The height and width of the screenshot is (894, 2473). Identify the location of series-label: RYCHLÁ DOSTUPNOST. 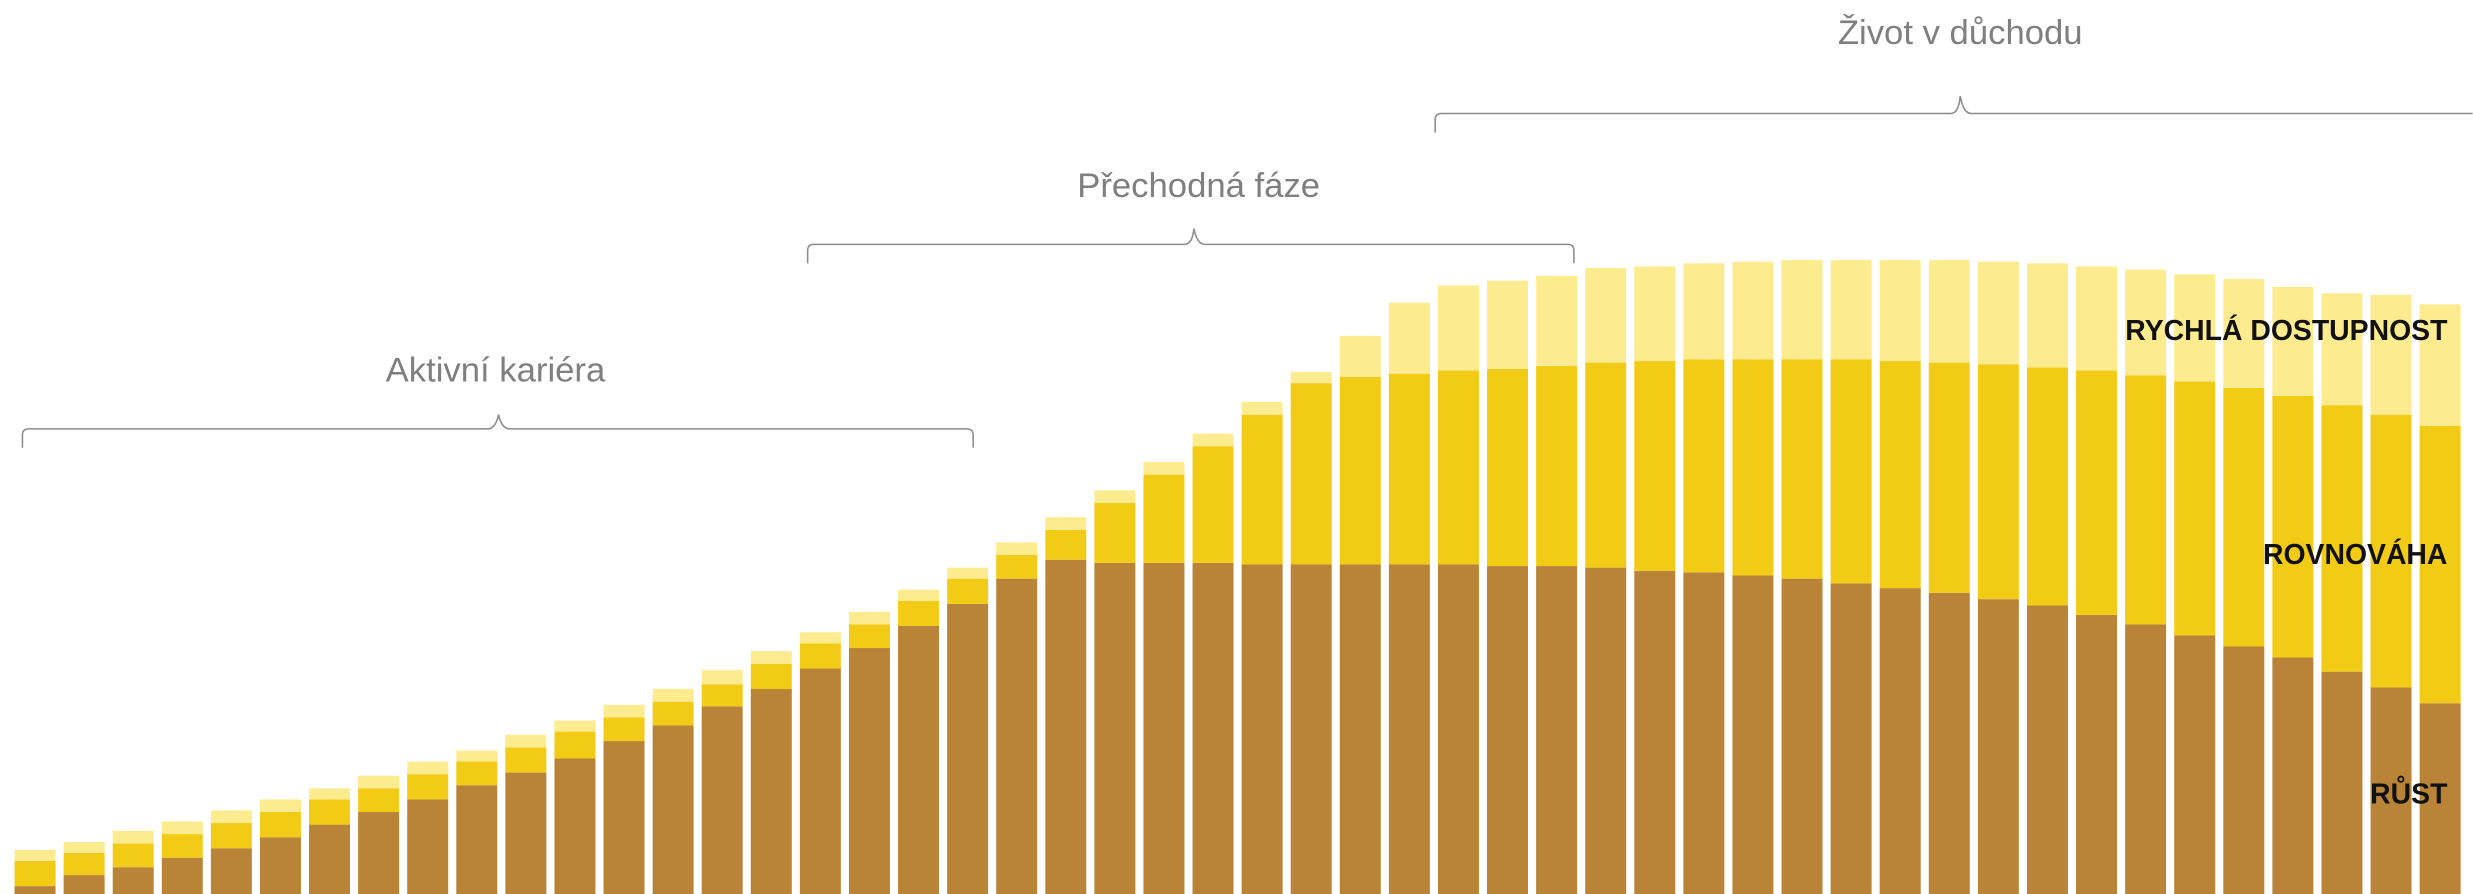
(2286, 331).